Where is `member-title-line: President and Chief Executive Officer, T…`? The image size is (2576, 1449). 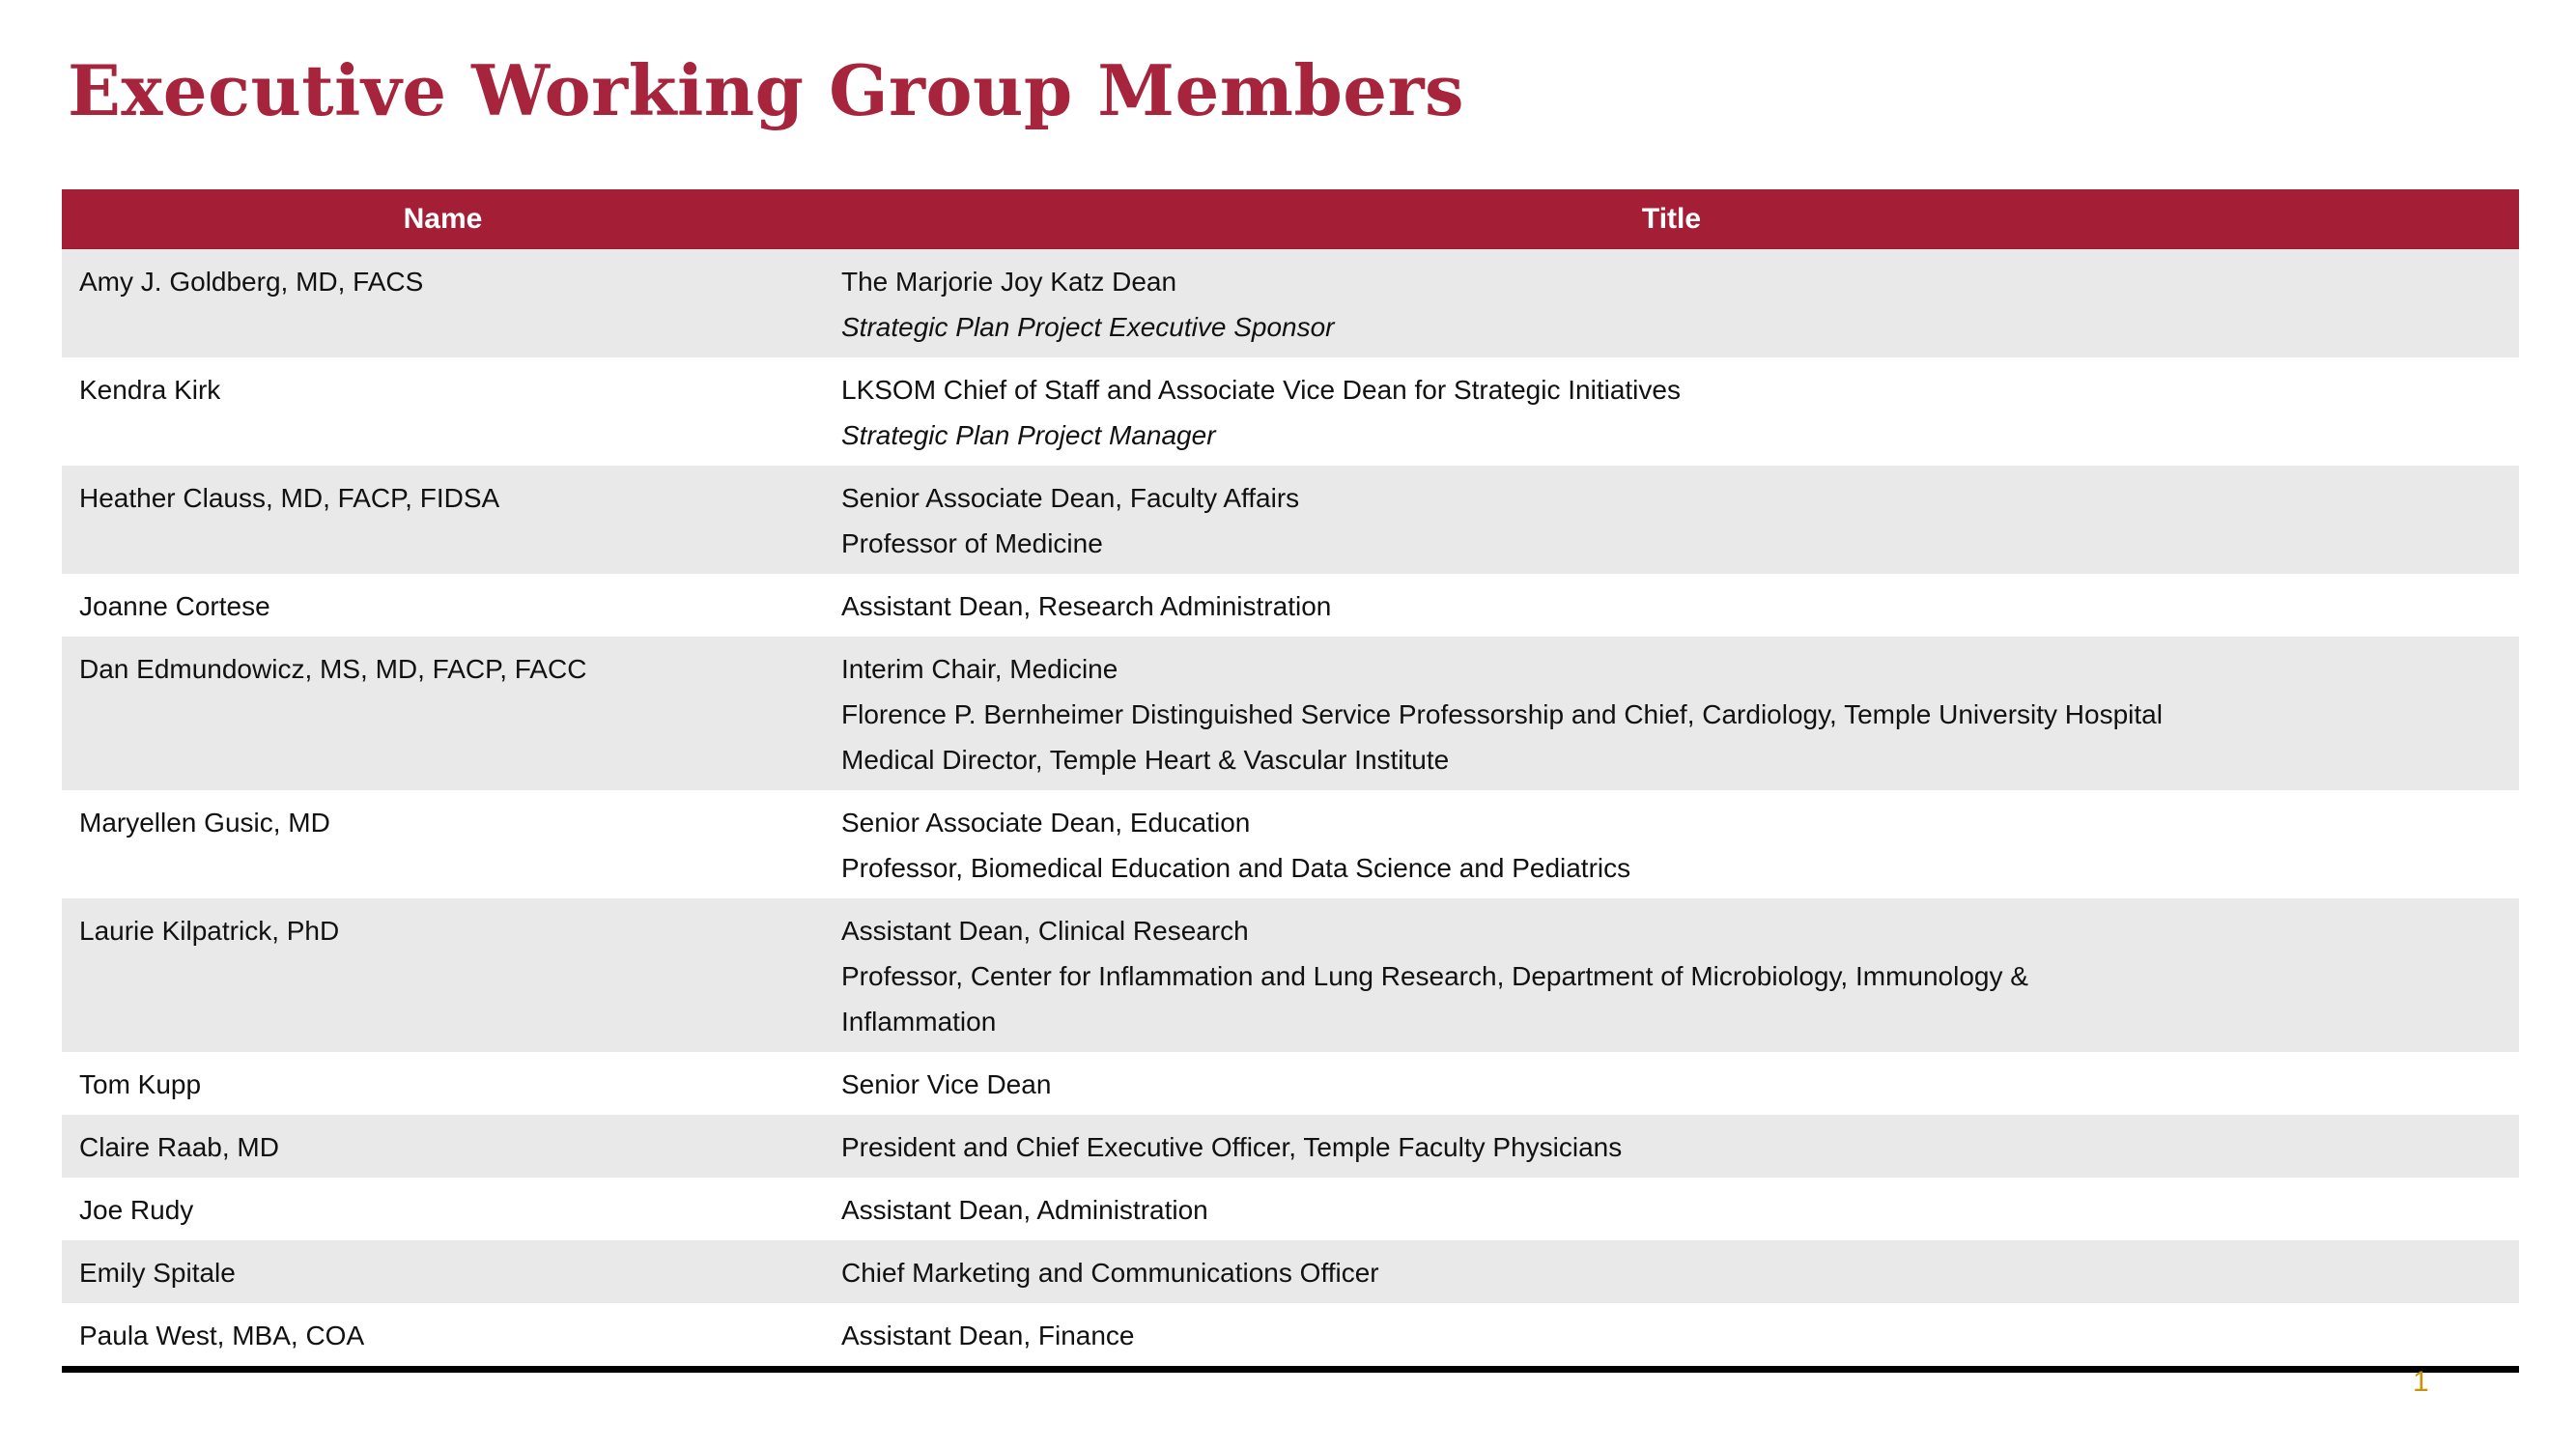 member-title-line: President and Chief Executive Officer, T… is located at coordinates (1232, 1147).